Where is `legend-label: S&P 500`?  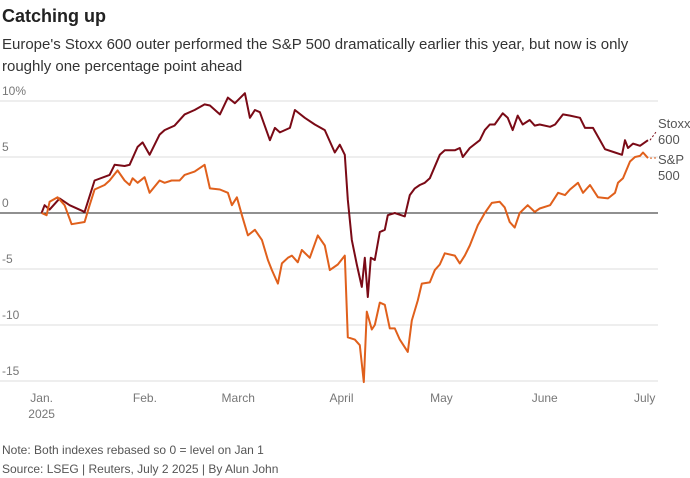 legend-label: S&P 500 is located at coordinates (671, 167).